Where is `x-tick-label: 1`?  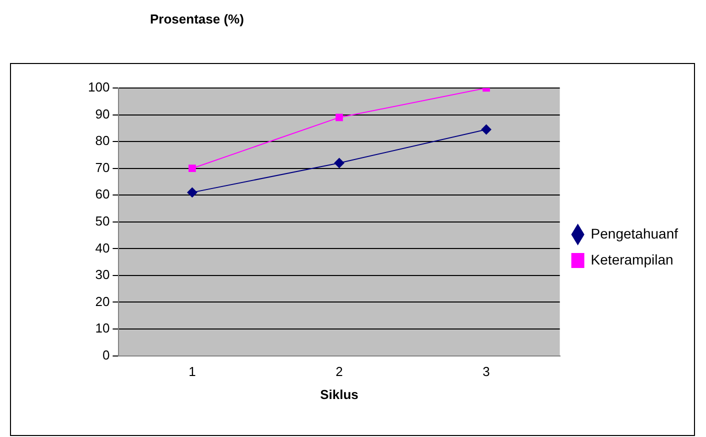
x-tick-label: 1 is located at coordinates (192, 372).